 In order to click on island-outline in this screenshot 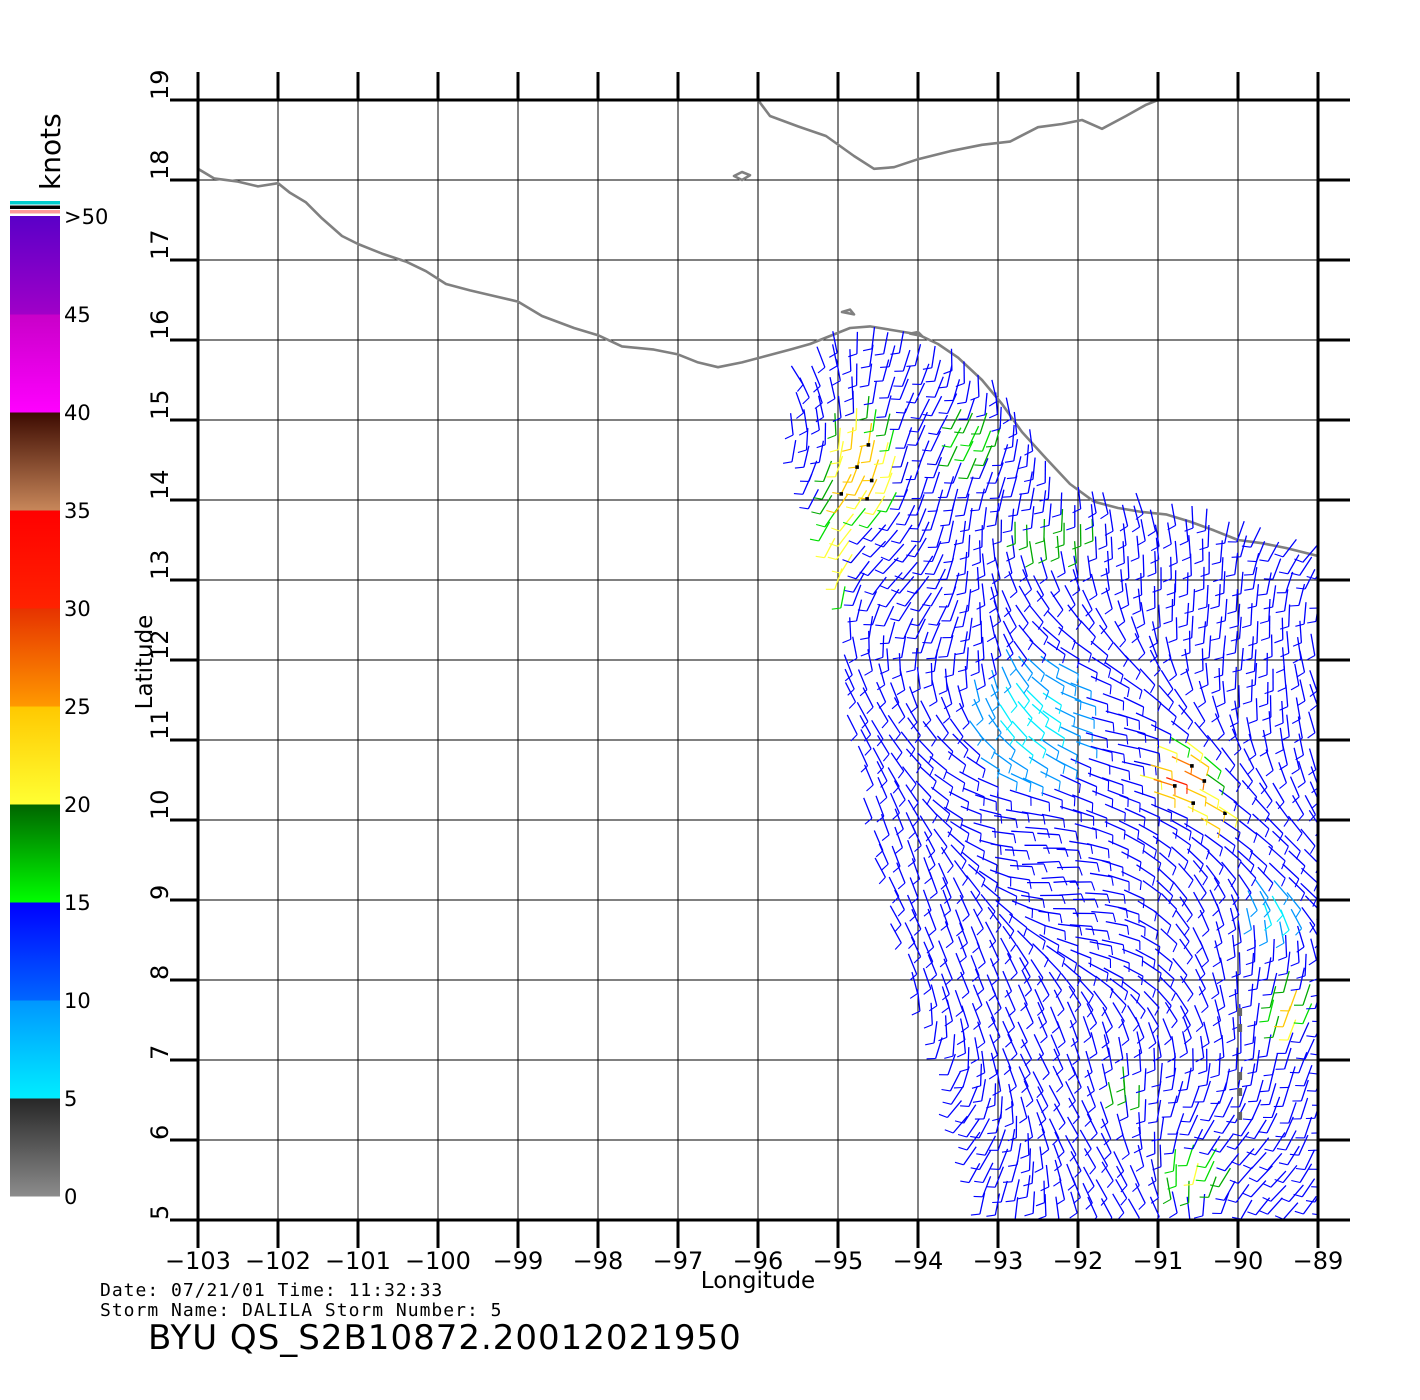, I will do `click(916, 334)`.